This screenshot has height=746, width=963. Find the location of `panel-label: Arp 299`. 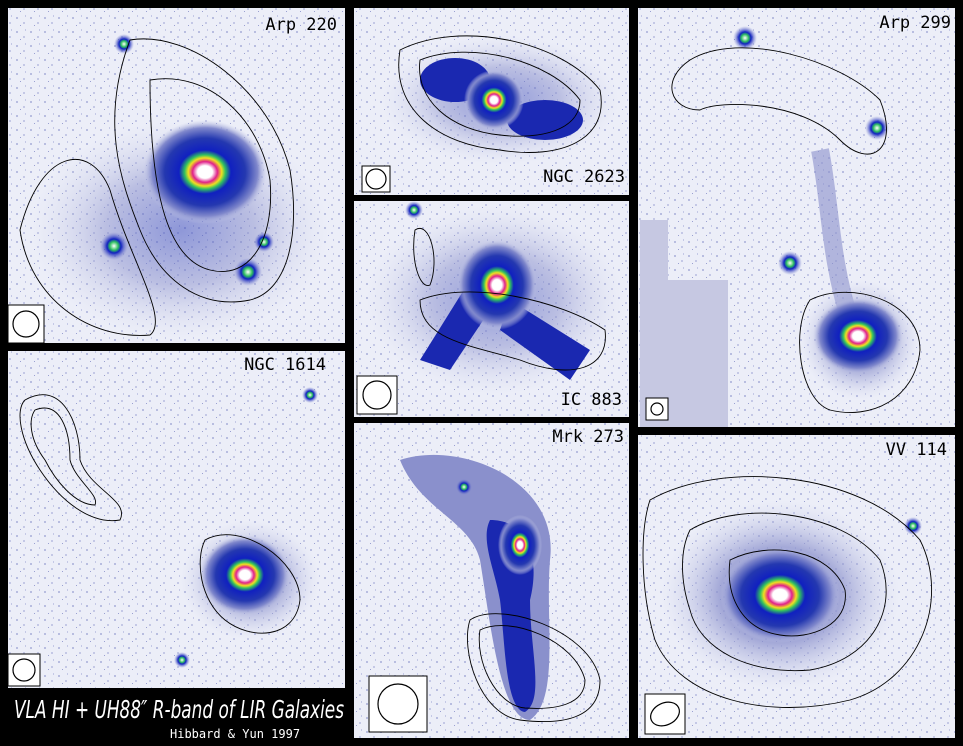

panel-label: Arp 299 is located at coordinates (915, 23).